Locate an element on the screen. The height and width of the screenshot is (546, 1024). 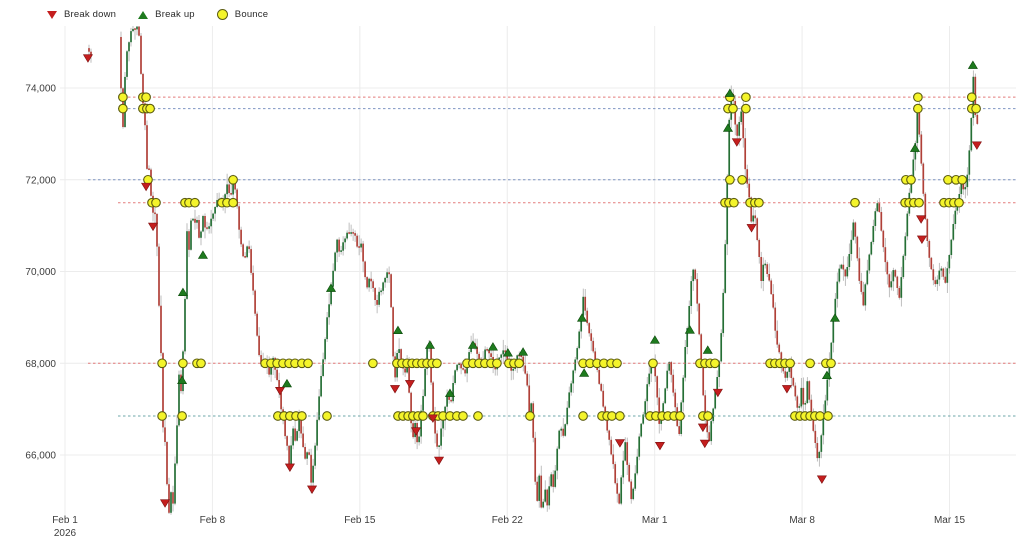
legend-item-bounce: Bounce is located at coordinates (242, 14).